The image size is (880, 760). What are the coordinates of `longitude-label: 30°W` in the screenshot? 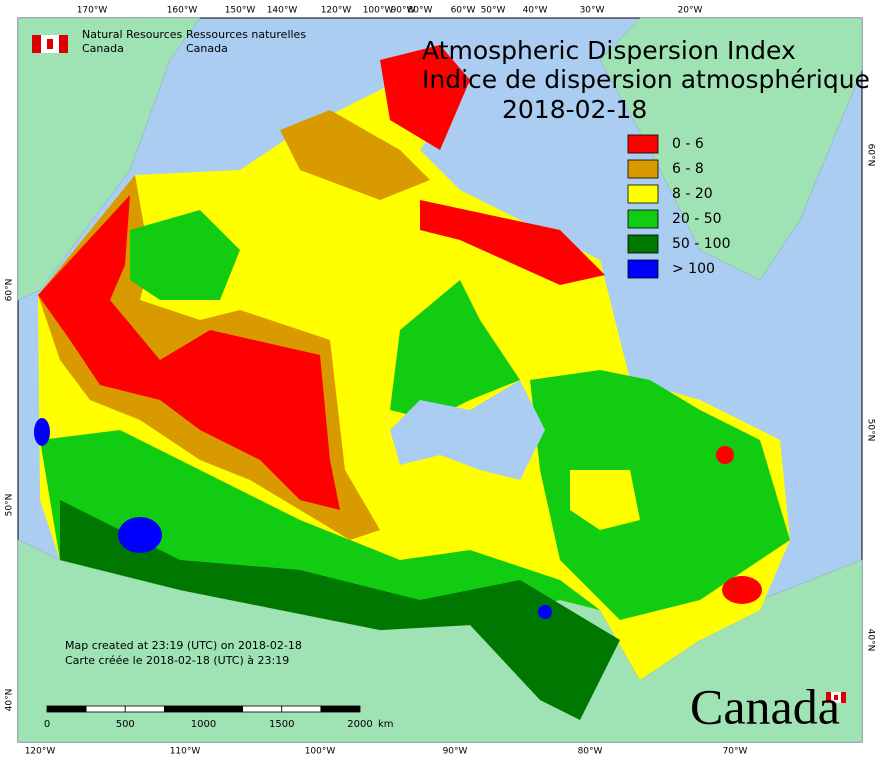 It's located at (592, 11).